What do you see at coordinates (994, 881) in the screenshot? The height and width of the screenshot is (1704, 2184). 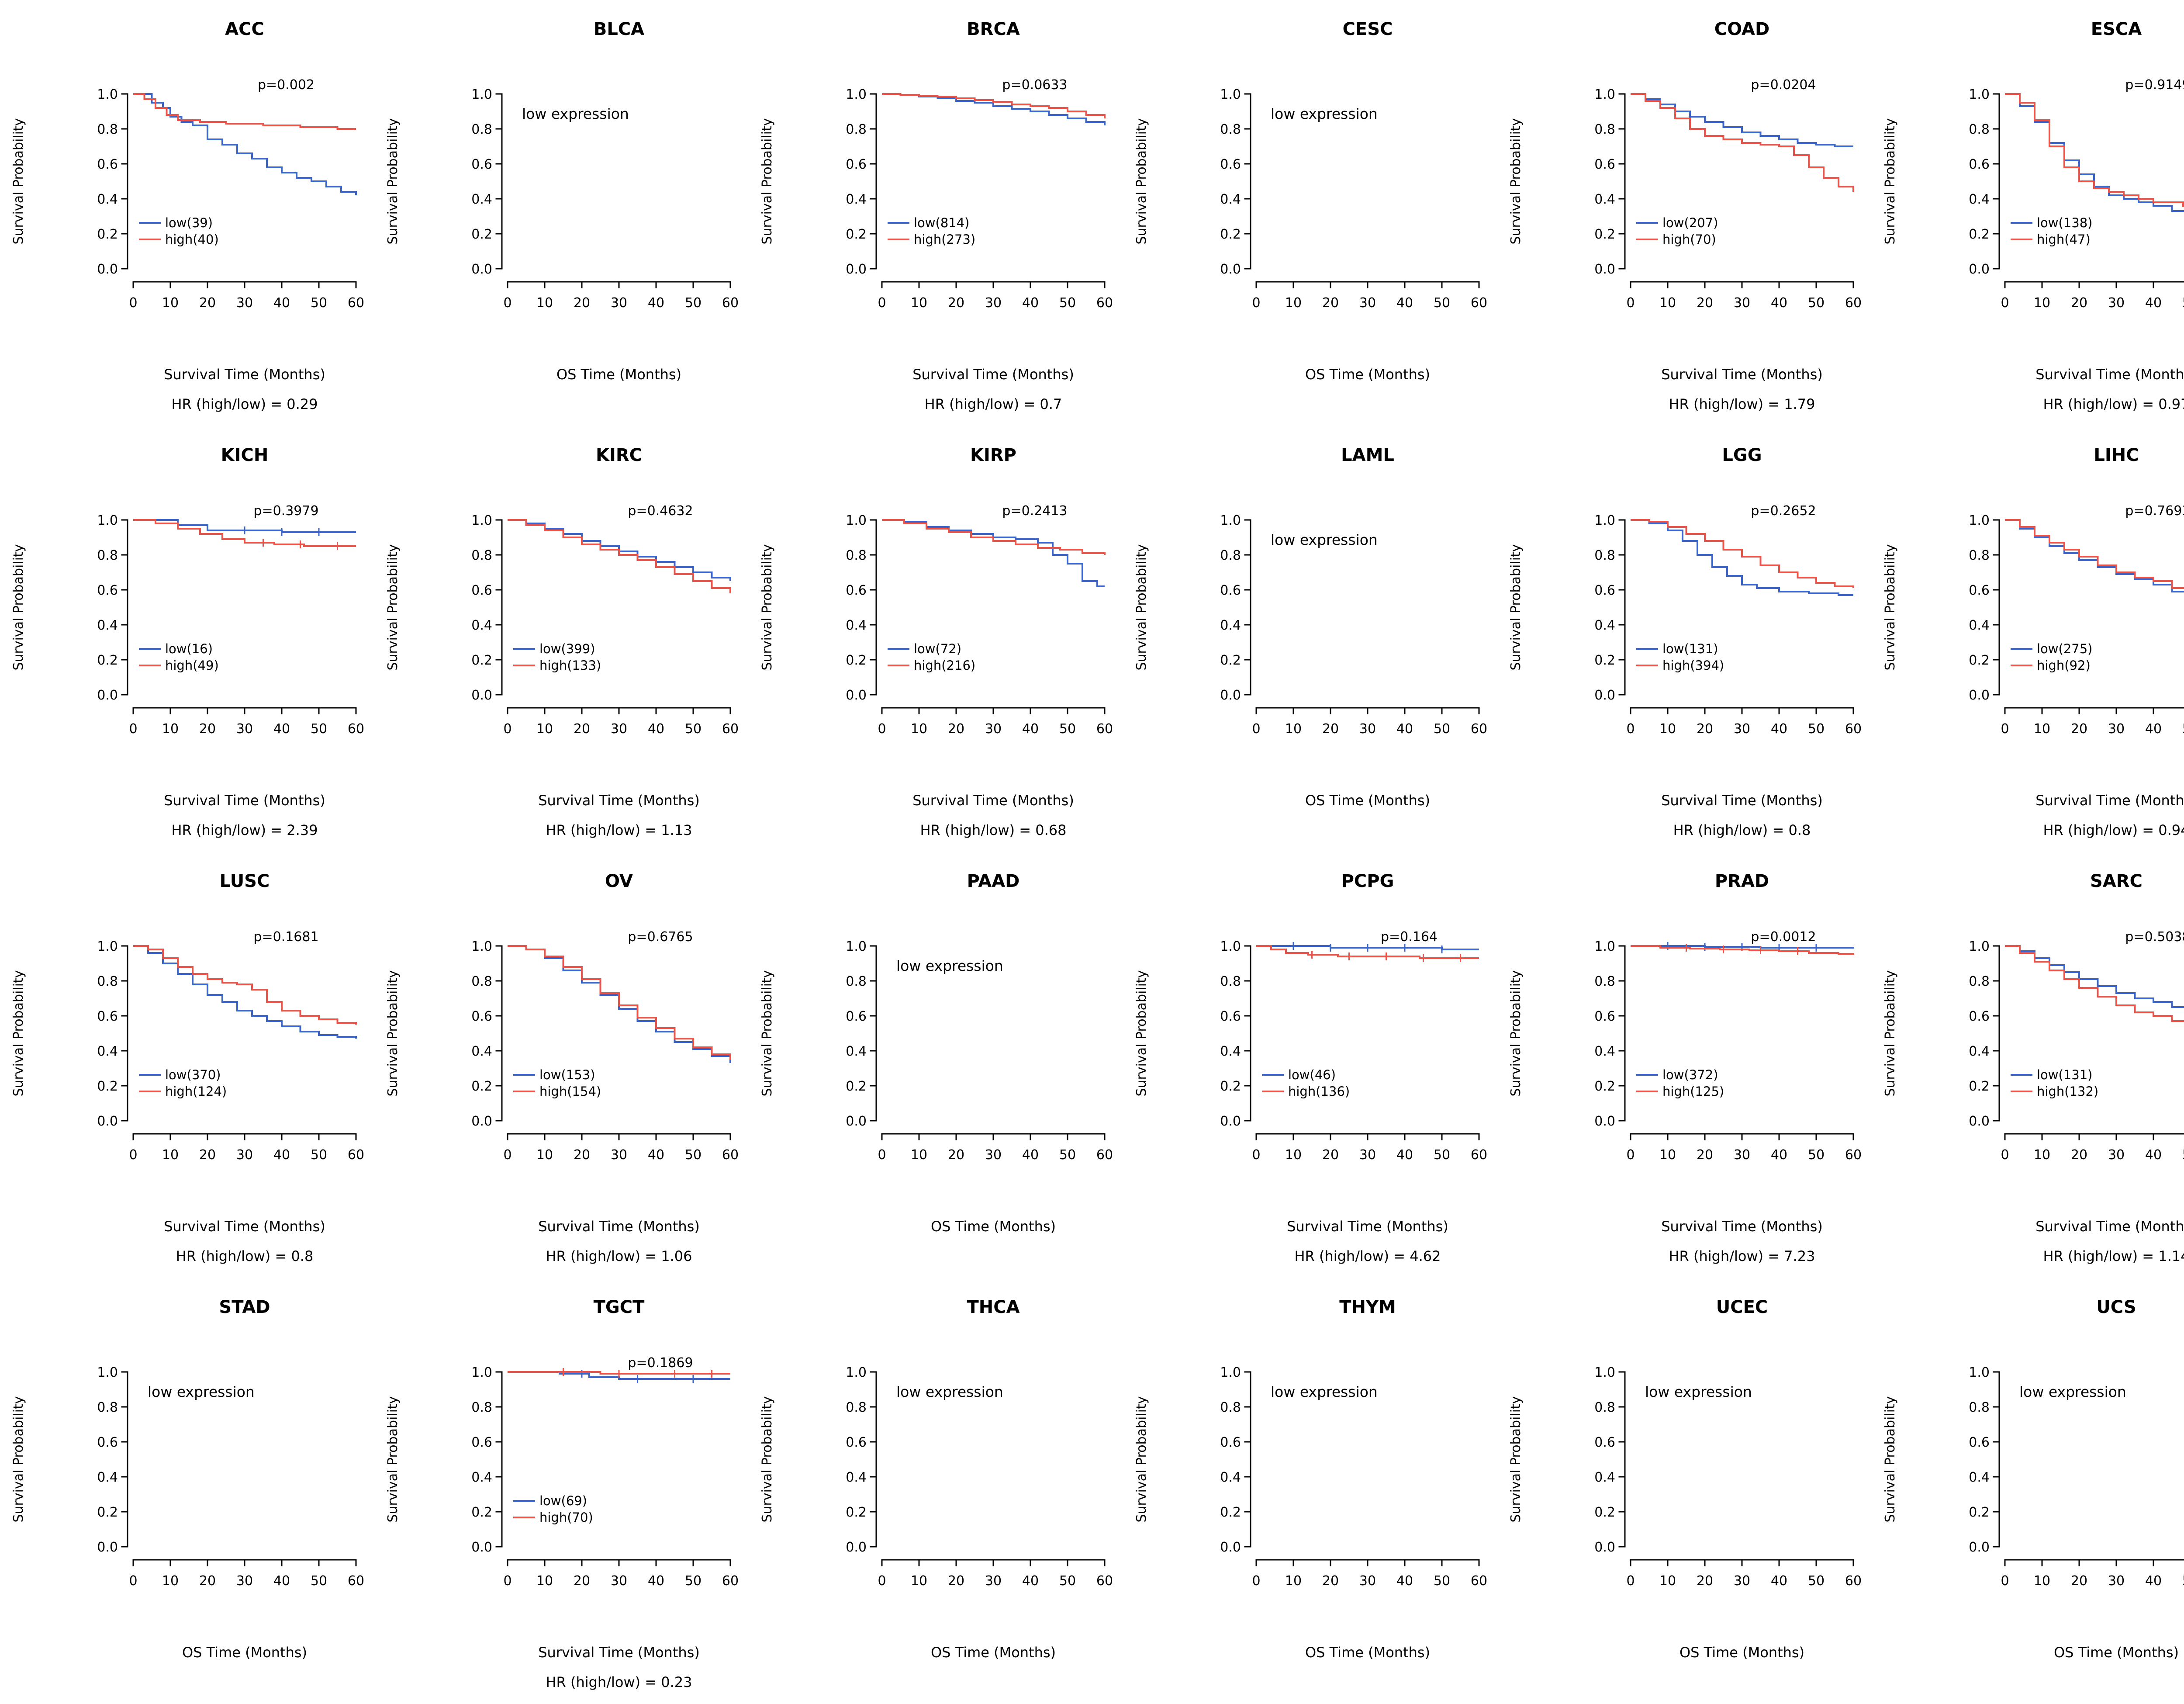 I see `panel-title-paad: PAAD` at bounding box center [994, 881].